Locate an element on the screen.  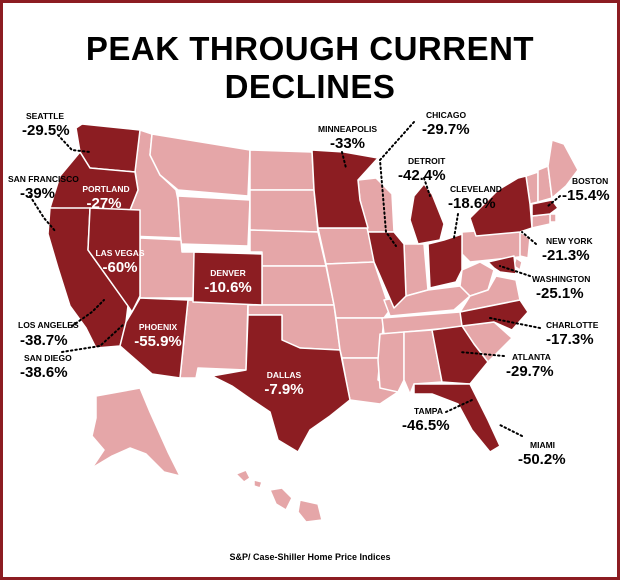
label-new-york: NEW YORK -21.3% is located at coordinates (567, 250).